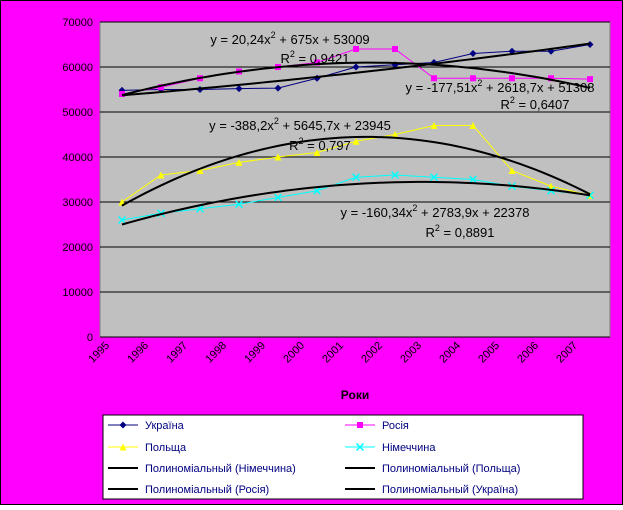 Image resolution: width=623 pixels, height=510 pixels. What do you see at coordinates (395, 426) in the screenshot?
I see `legend-label: Росія` at bounding box center [395, 426].